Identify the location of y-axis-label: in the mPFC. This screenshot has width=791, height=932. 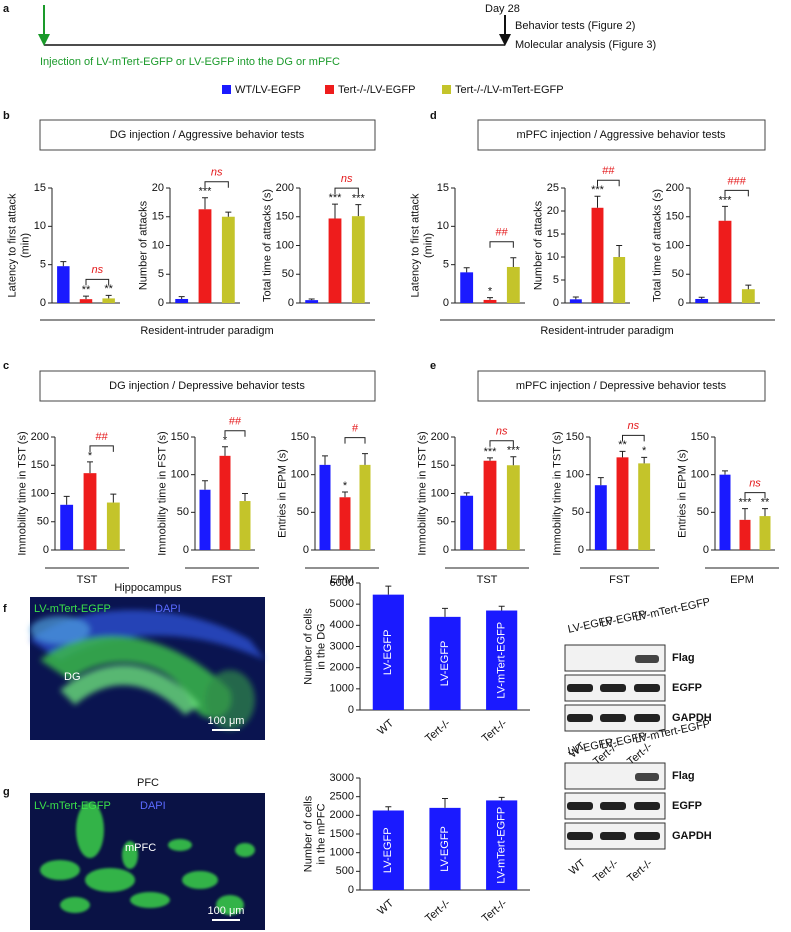
(321, 833).